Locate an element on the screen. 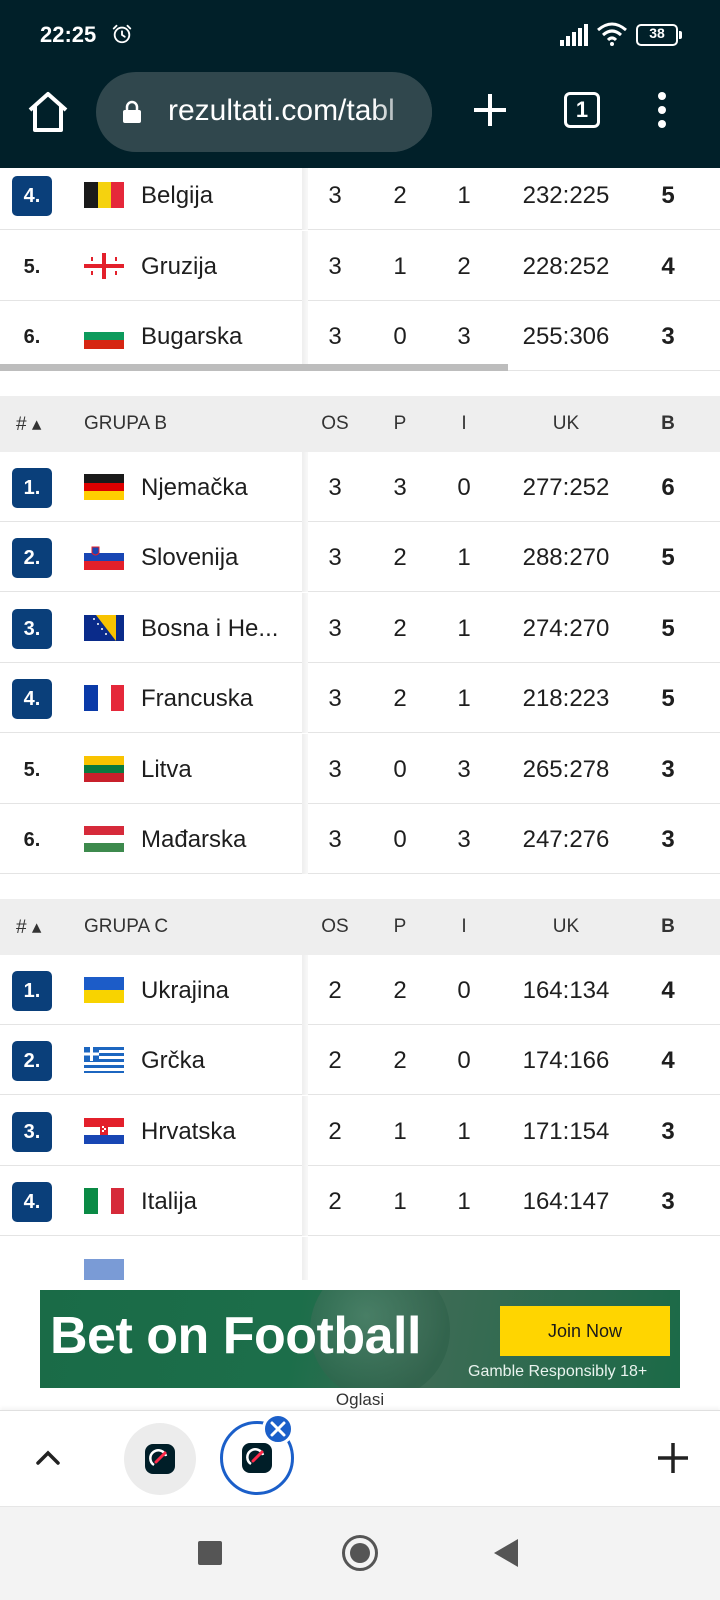  table-row: 1. Njemačka 3 3 0 277:252 6 is located at coordinates (360, 486).